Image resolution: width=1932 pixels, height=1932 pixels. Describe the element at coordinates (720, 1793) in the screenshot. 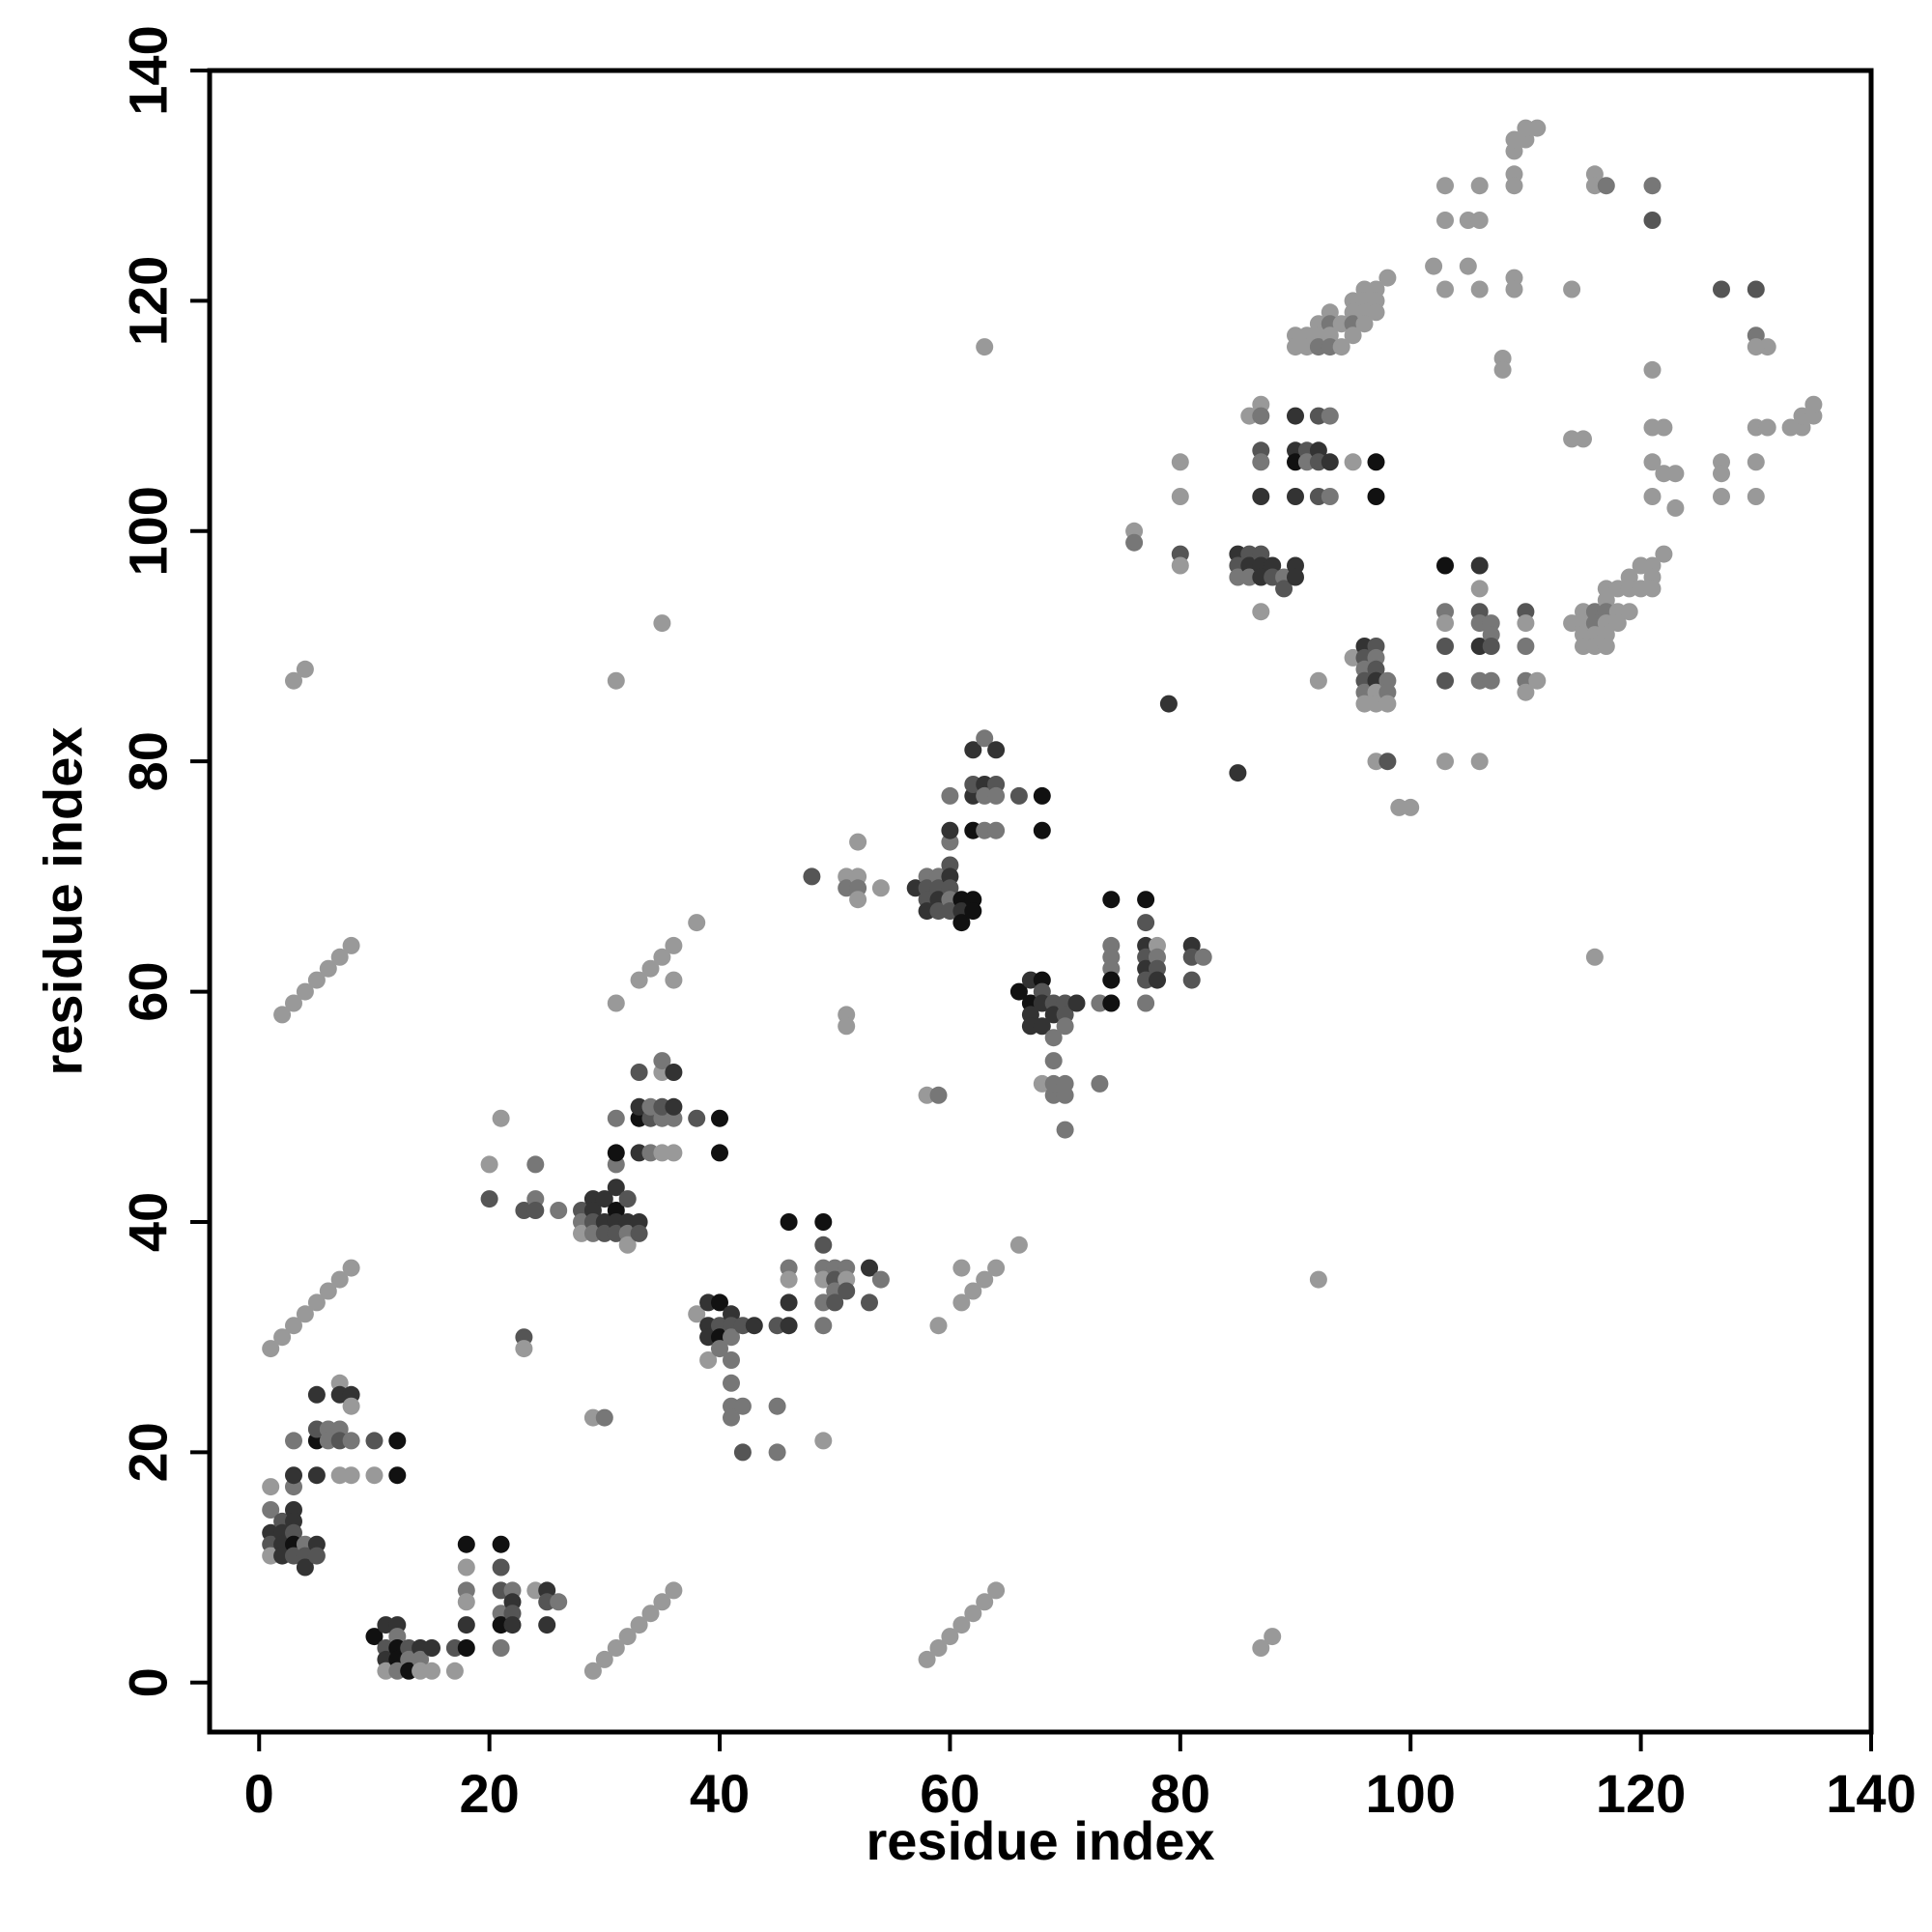

I see `x-tick-label: 40` at that location.